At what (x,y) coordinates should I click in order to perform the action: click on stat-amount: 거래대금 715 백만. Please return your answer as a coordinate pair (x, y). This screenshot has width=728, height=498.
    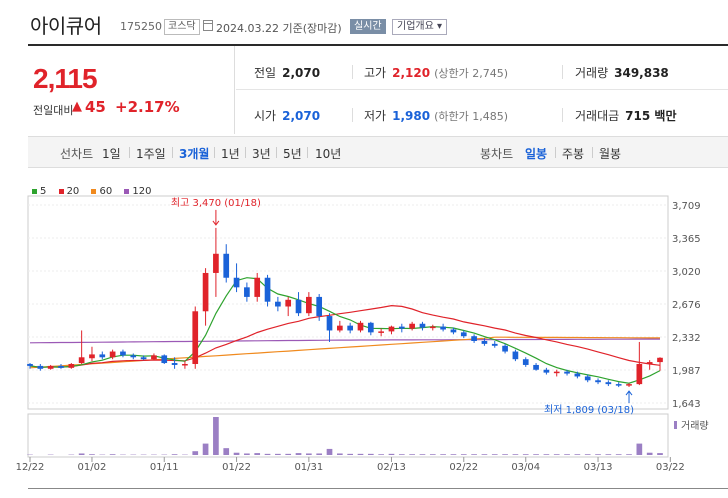
    Looking at the image, I should click on (625, 115).